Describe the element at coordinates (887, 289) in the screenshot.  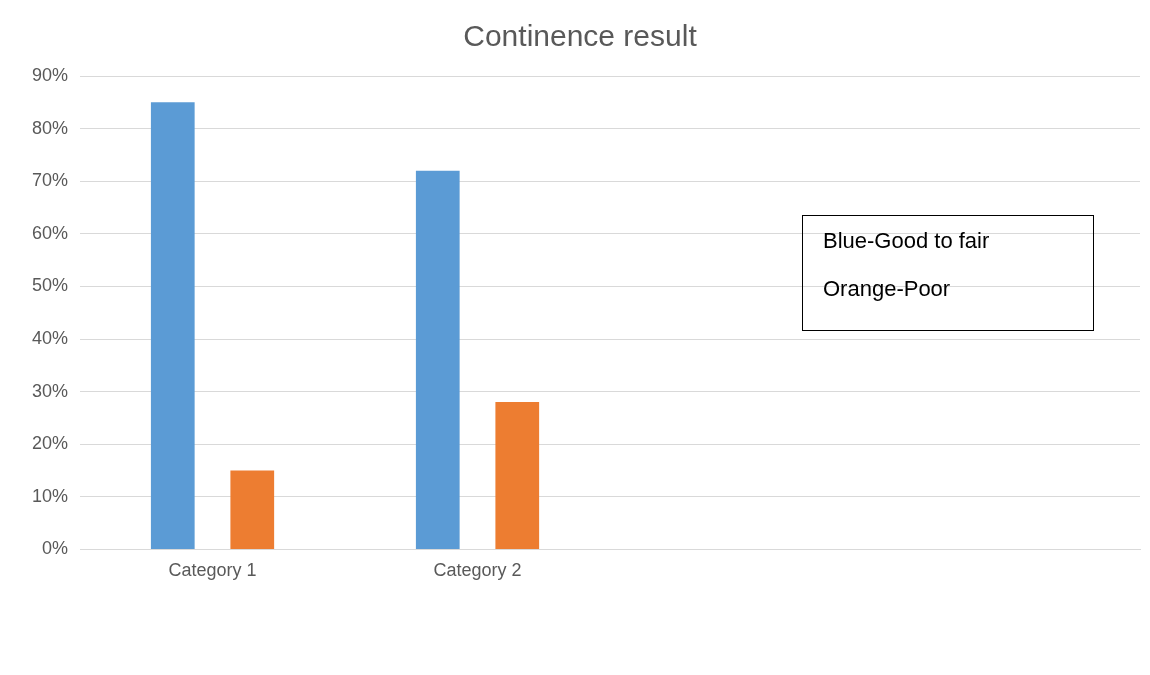
I see `annotation: Orange-Poor` at that location.